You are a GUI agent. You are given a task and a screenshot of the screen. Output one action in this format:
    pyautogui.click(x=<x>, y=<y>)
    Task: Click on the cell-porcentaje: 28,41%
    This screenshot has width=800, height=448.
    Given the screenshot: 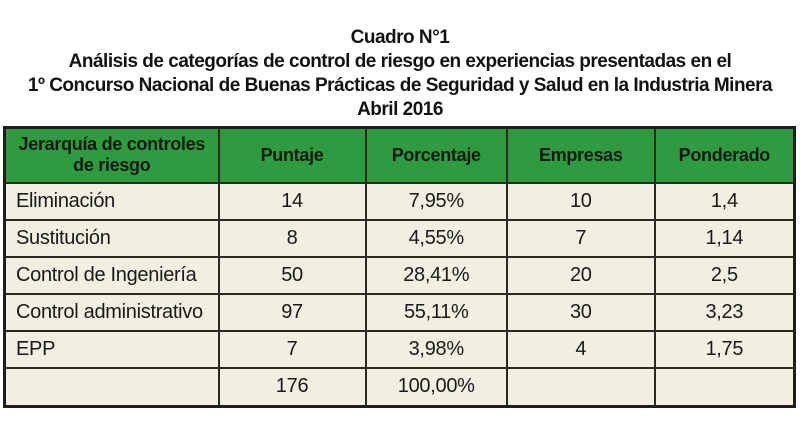 What is the action you would take?
    pyautogui.click(x=436, y=275)
    